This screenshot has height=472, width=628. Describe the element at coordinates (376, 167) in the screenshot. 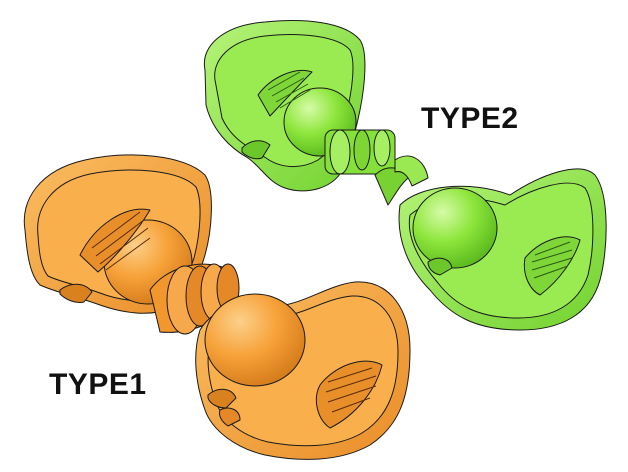

I see `type2-hinge` at that location.